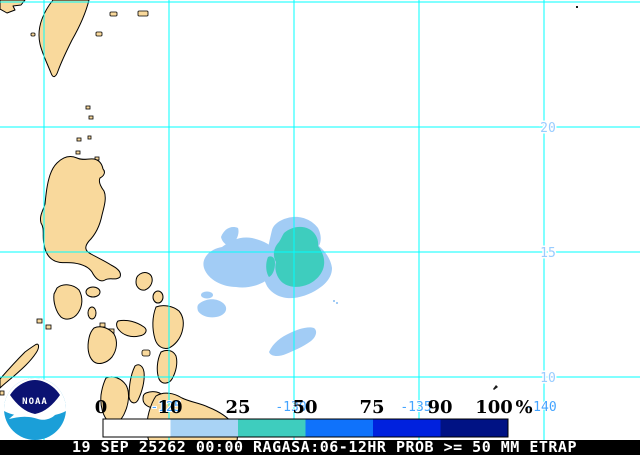 The width and height of the screenshot is (640, 455). What do you see at coordinates (158, 297) in the screenshot?
I see `land-islet` at bounding box center [158, 297].